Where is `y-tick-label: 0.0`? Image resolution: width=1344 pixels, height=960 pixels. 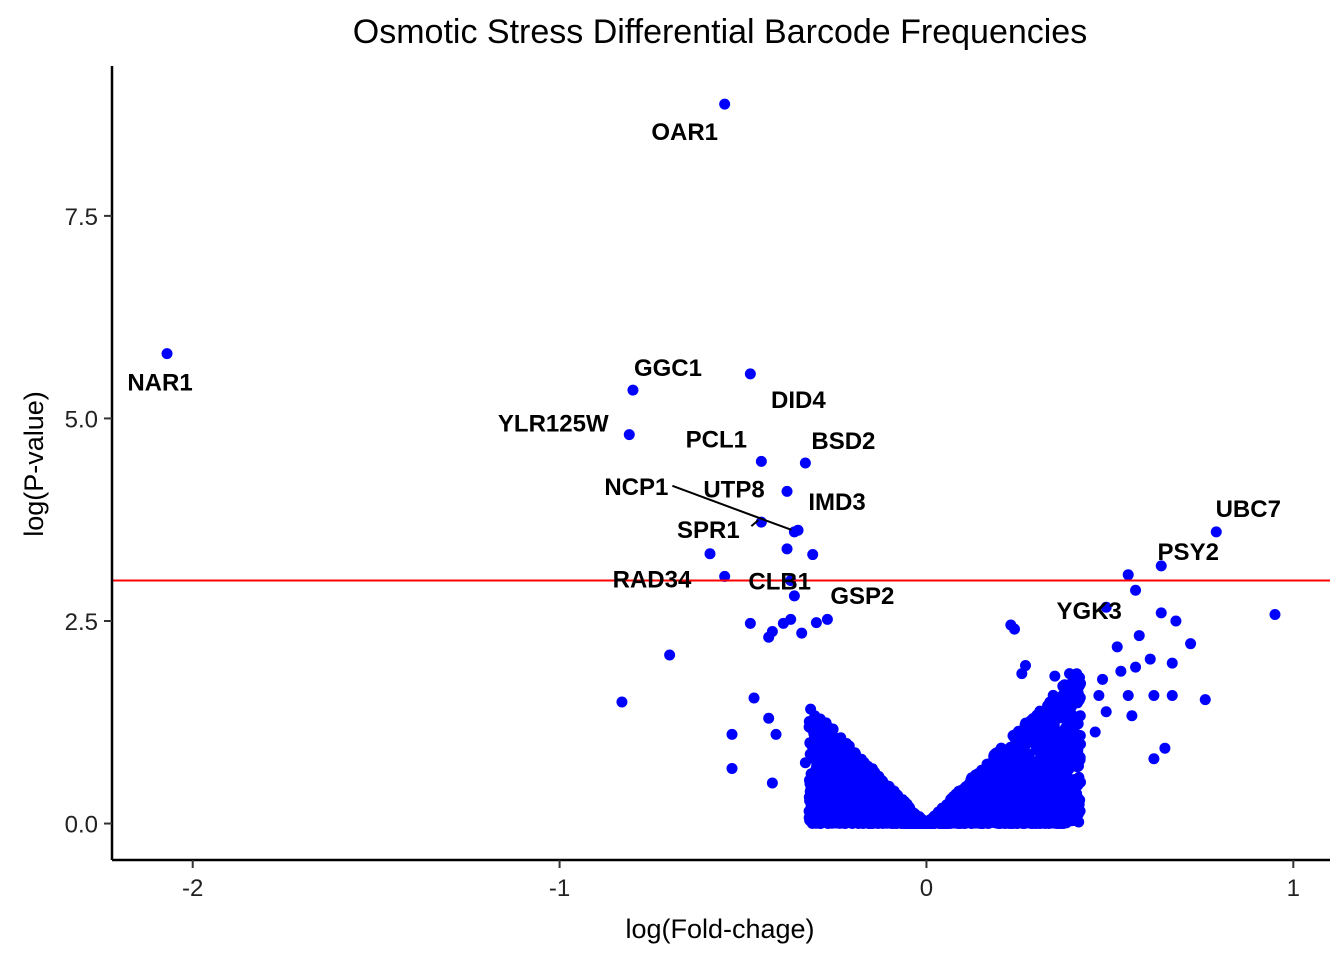 y-tick-label: 0.0 is located at coordinates (81, 825).